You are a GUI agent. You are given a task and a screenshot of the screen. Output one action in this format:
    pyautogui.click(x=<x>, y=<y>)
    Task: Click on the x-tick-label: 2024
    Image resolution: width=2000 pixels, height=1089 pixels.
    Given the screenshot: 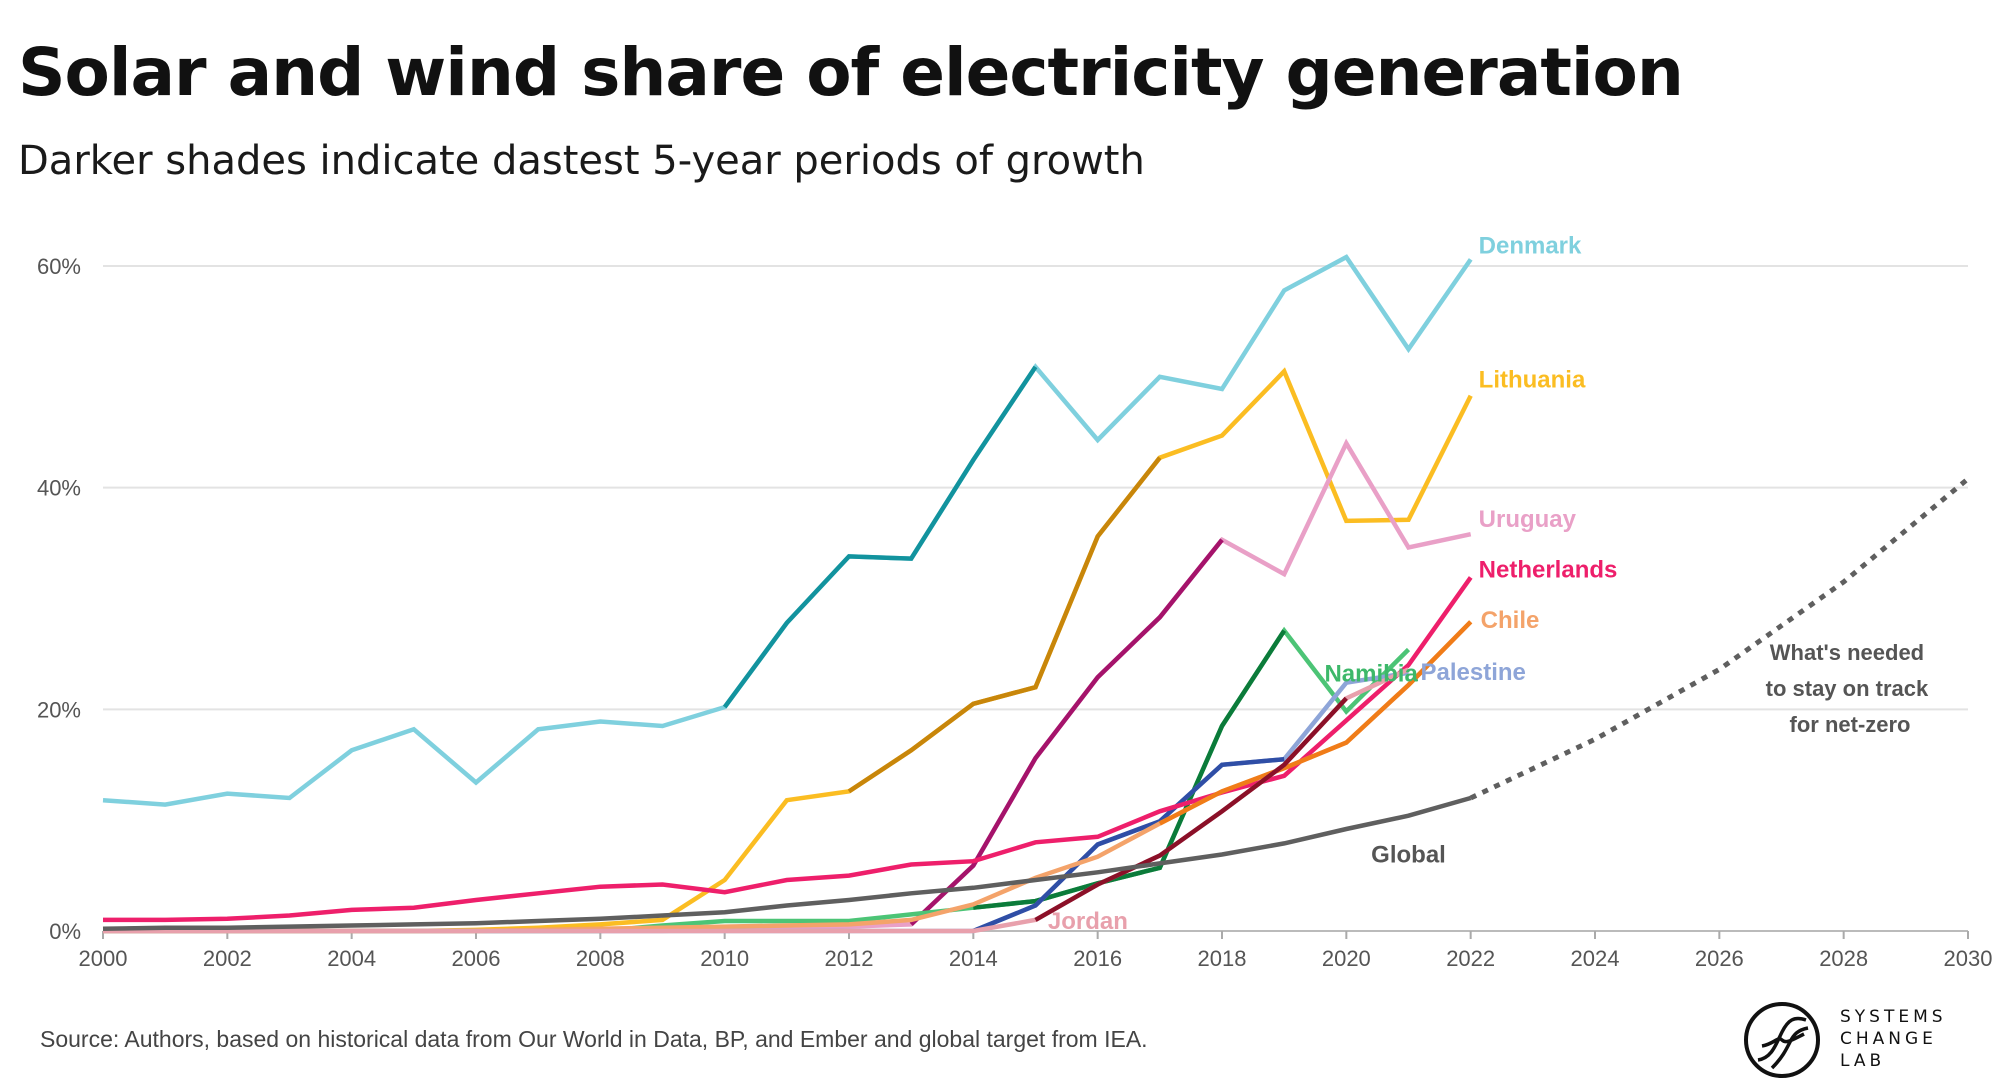 What is the action you would take?
    pyautogui.click(x=1595, y=958)
    